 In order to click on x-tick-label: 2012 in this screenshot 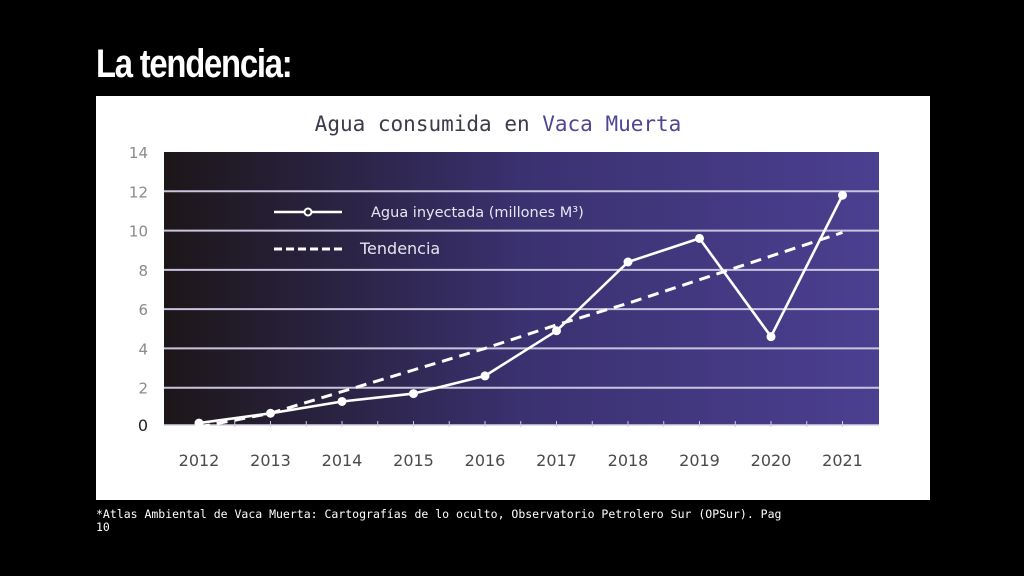, I will do `click(199, 460)`.